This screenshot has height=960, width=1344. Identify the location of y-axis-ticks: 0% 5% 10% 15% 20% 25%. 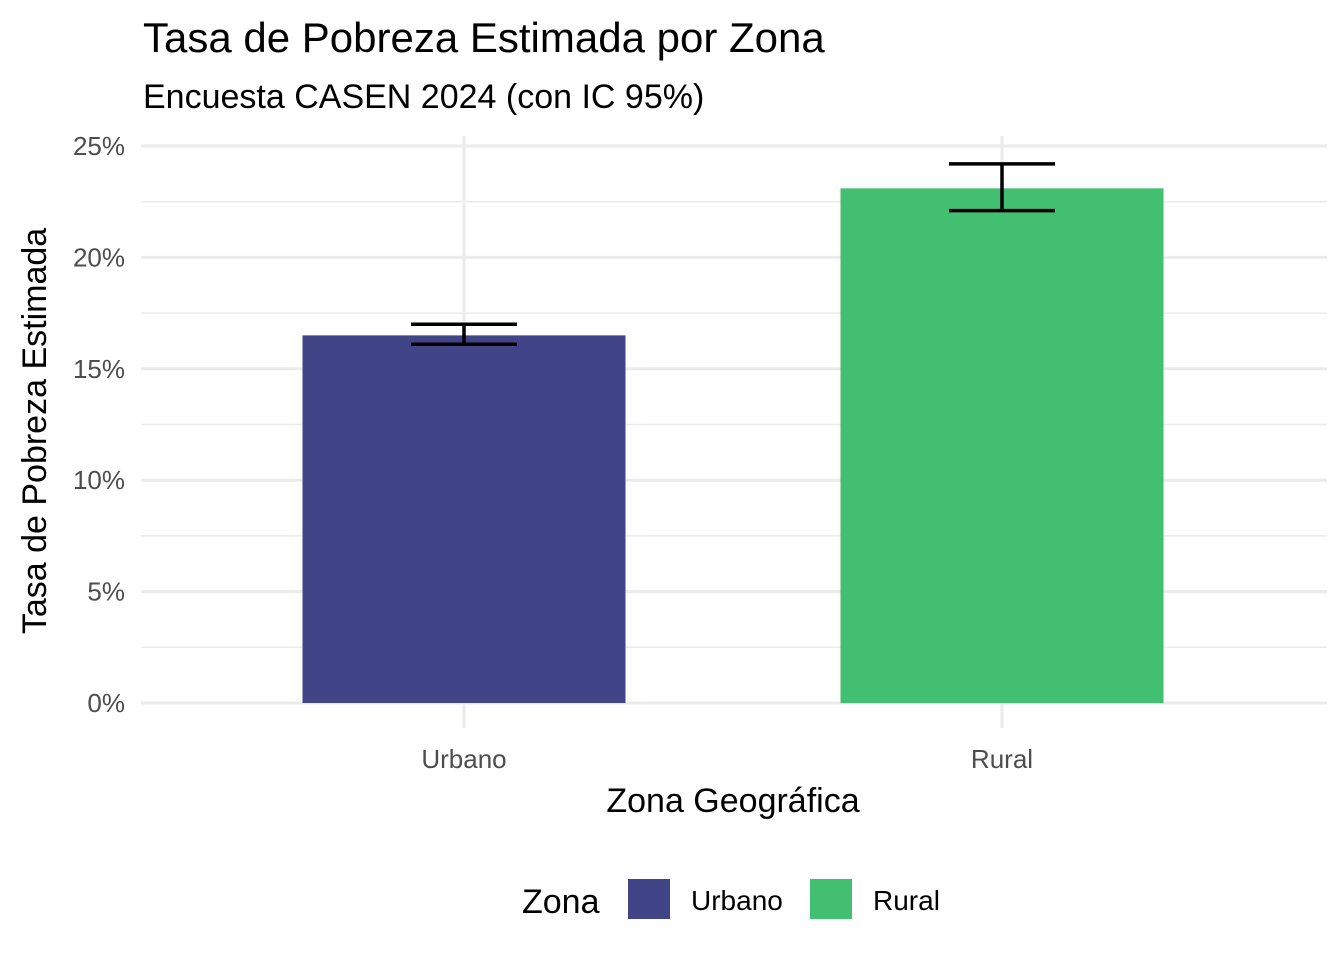
(99, 424).